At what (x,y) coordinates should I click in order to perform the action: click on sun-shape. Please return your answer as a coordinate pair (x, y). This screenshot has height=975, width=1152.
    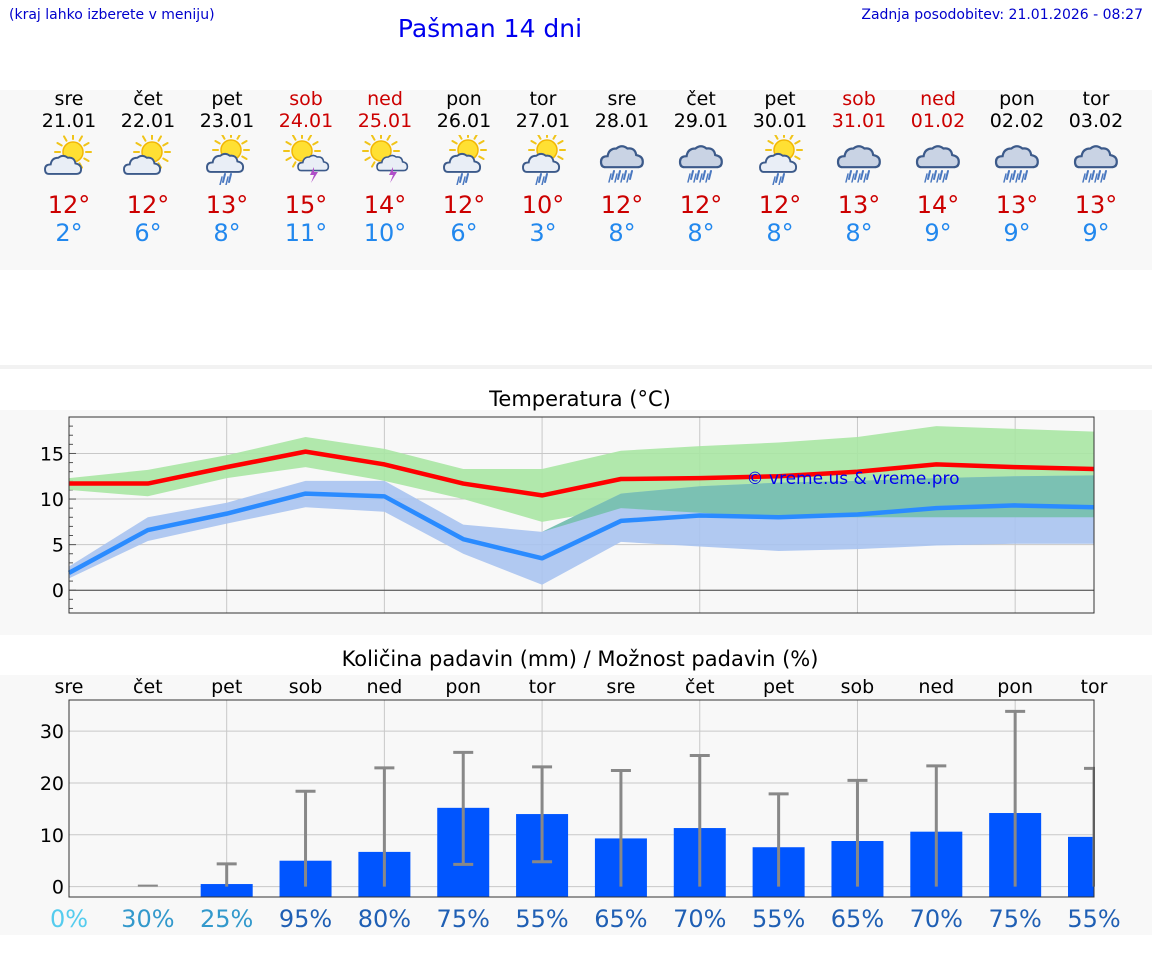
    Looking at the image, I should click on (381, 152).